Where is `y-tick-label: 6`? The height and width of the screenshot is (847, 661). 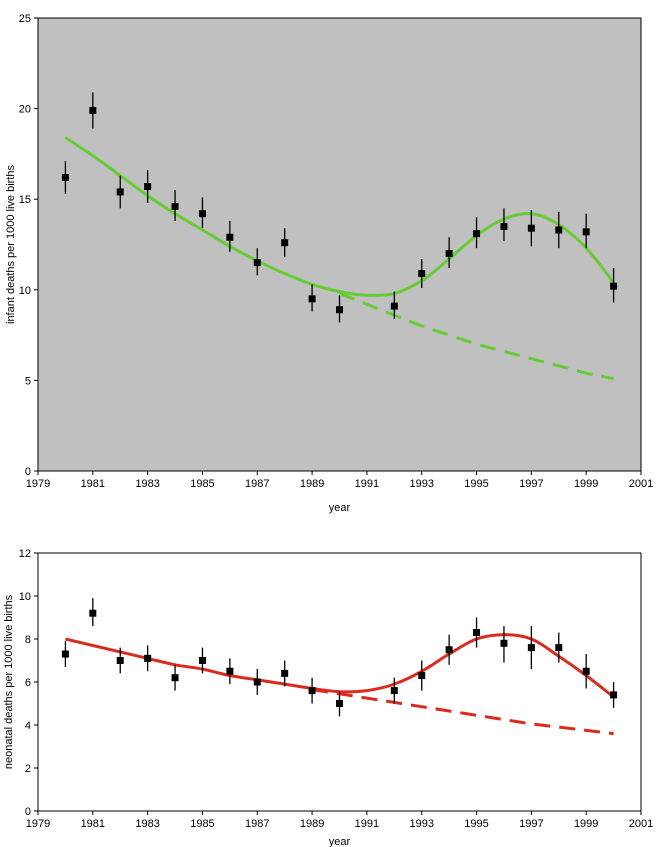 y-tick-label: 6 is located at coordinates (28, 683).